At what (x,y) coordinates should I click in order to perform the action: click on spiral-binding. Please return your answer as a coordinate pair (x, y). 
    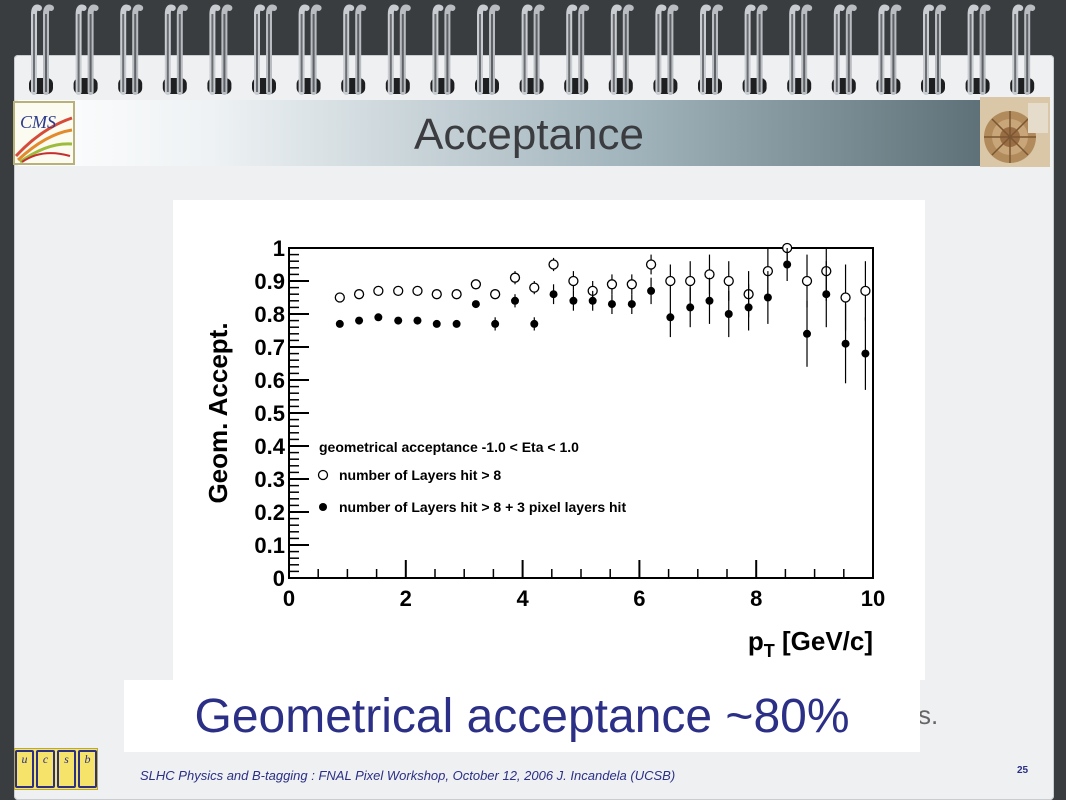
    Looking at the image, I should click on (532, 49).